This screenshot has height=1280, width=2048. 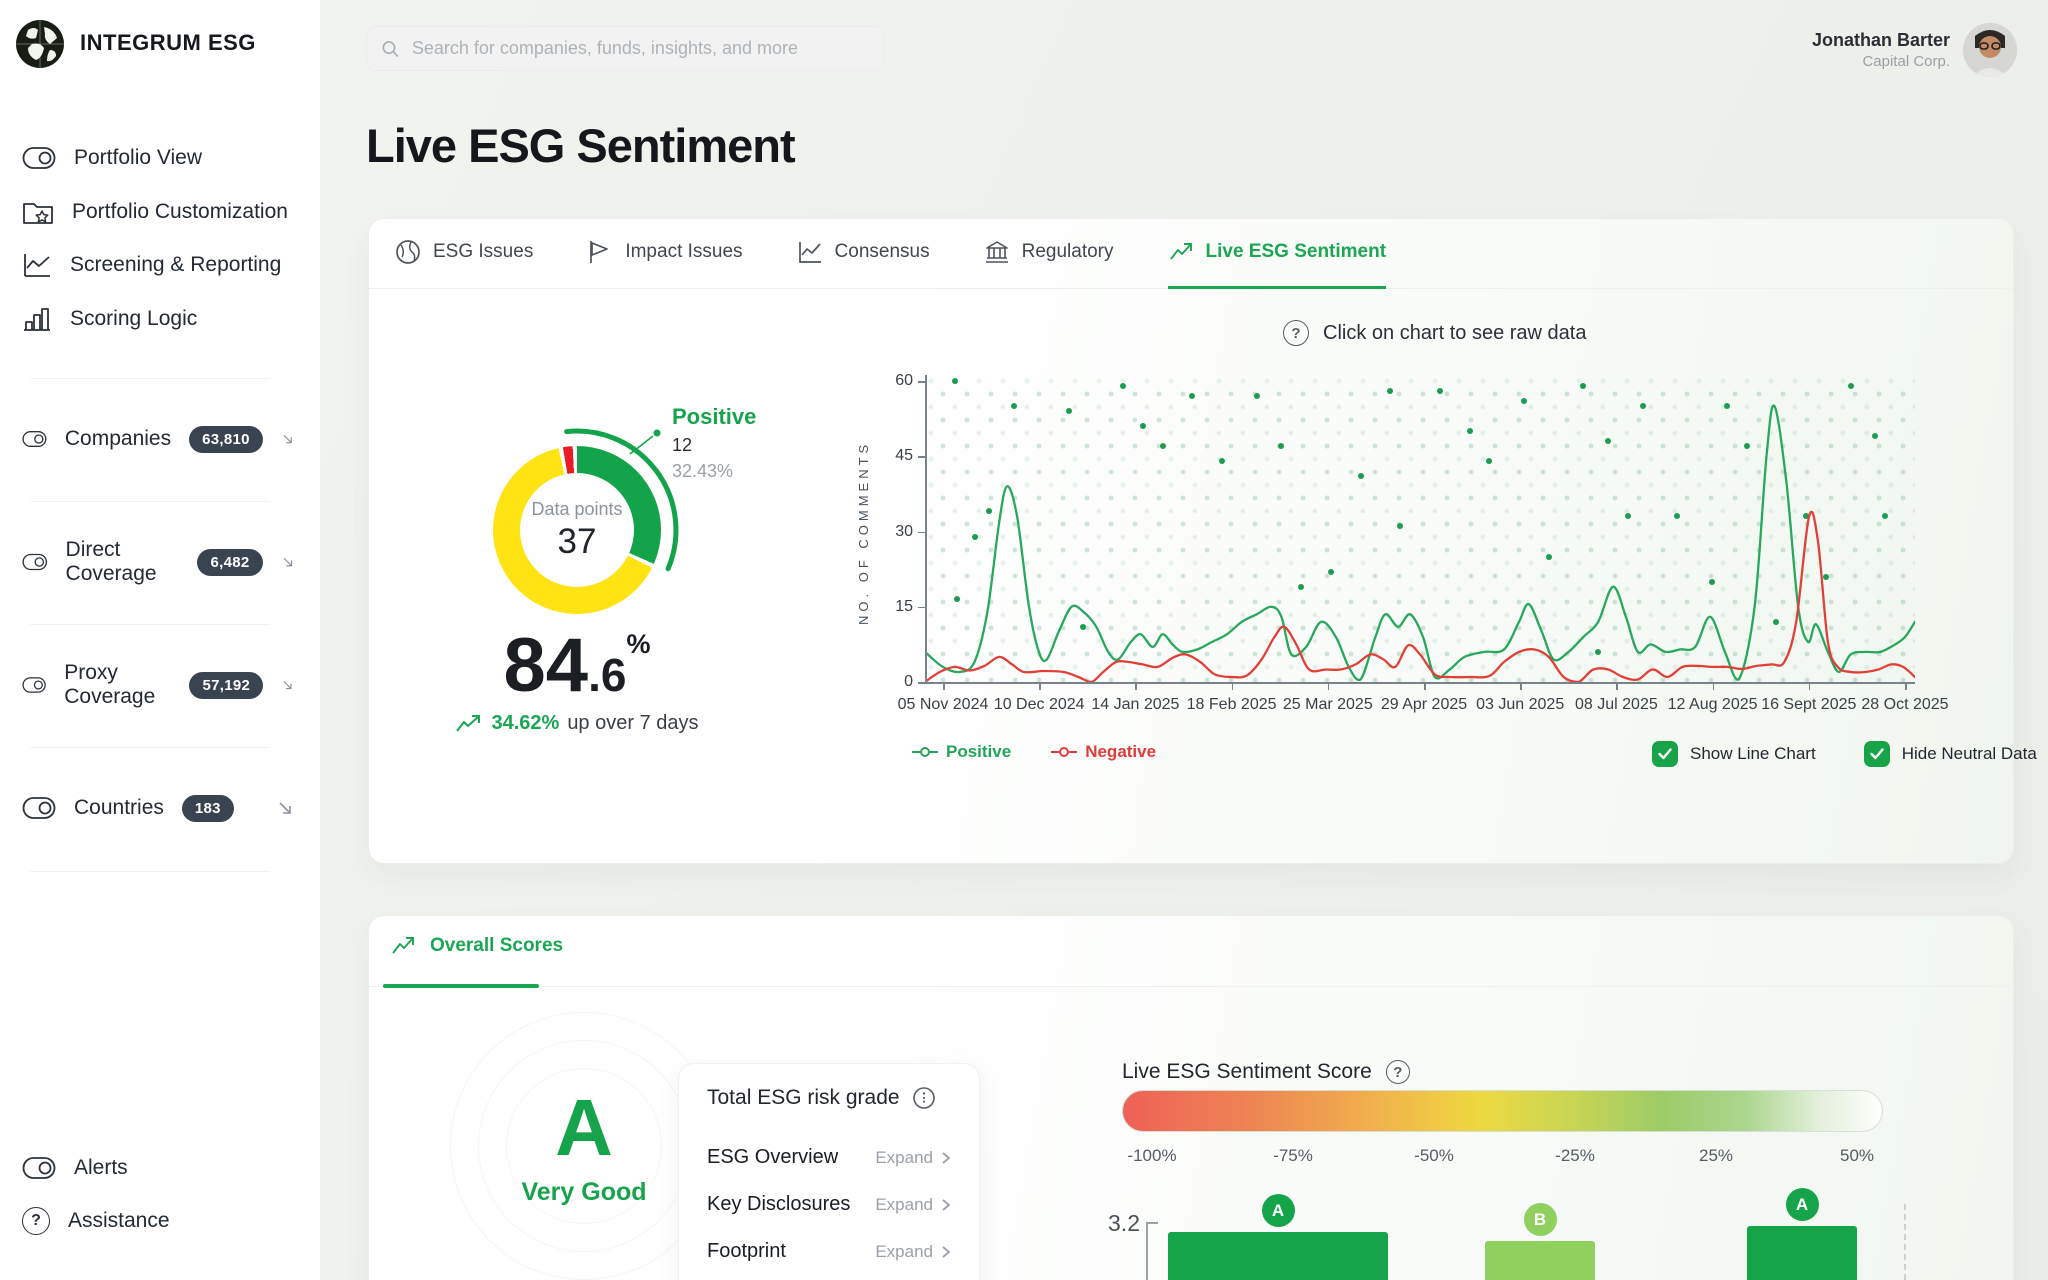 What do you see at coordinates (1734, 754) in the screenshot?
I see `control-show-line-chart: Show Line Chart` at bounding box center [1734, 754].